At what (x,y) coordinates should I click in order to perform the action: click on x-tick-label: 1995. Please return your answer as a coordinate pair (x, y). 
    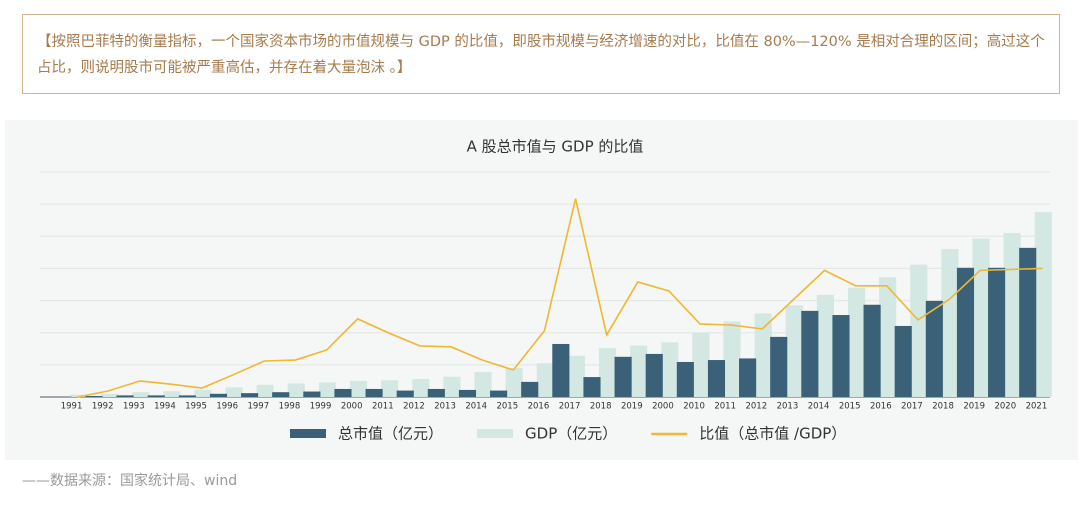
    Looking at the image, I should click on (196, 407).